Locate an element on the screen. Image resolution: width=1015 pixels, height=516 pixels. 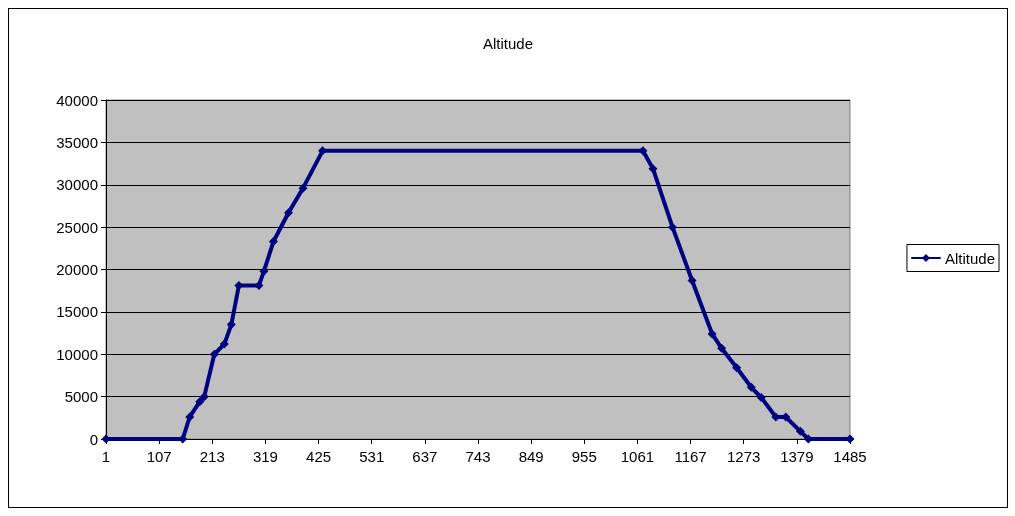
x-tick-label: 849 is located at coordinates (531, 456).